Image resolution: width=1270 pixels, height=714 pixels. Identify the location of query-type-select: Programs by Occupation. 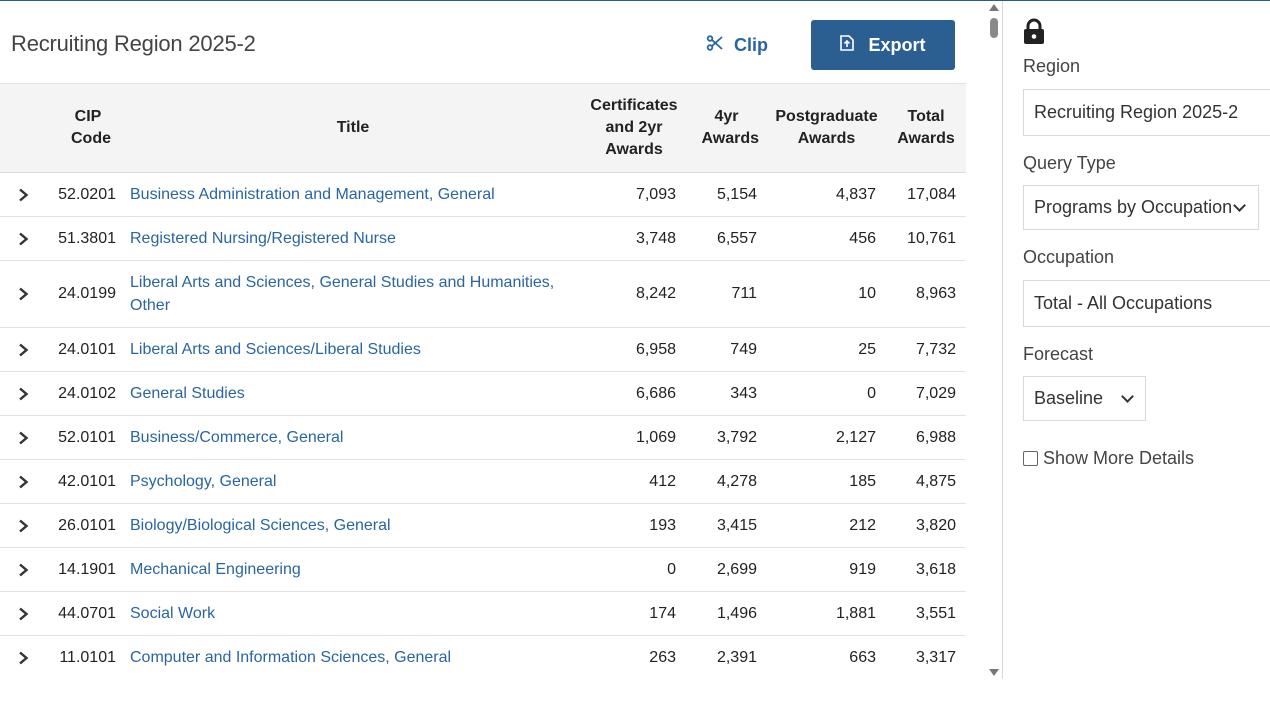
(1141, 207).